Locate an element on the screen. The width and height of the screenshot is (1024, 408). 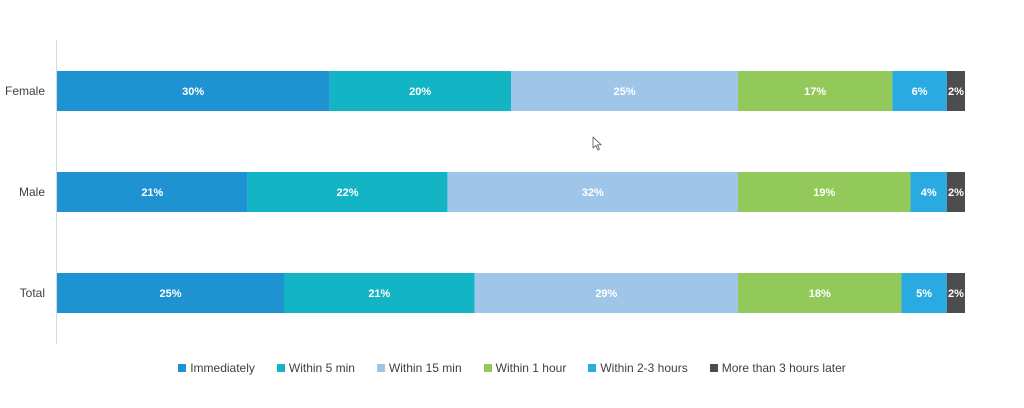
data-label-total-within-15-min: 29% is located at coordinates (606, 294).